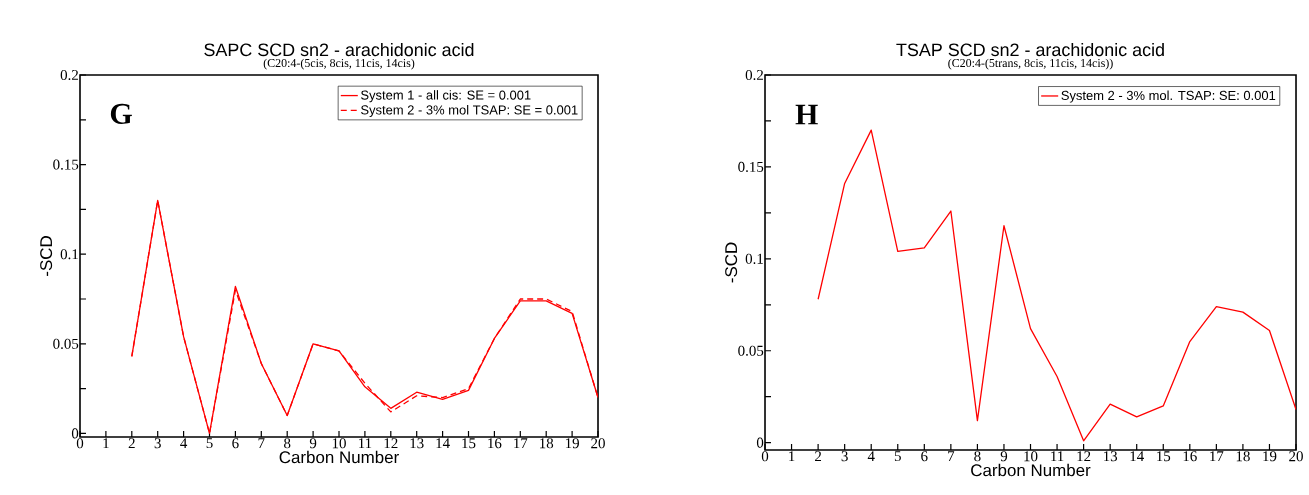 This screenshot has height=495, width=1309. Describe the element at coordinates (806, 114) in the screenshot. I see `annotation: H` at that location.